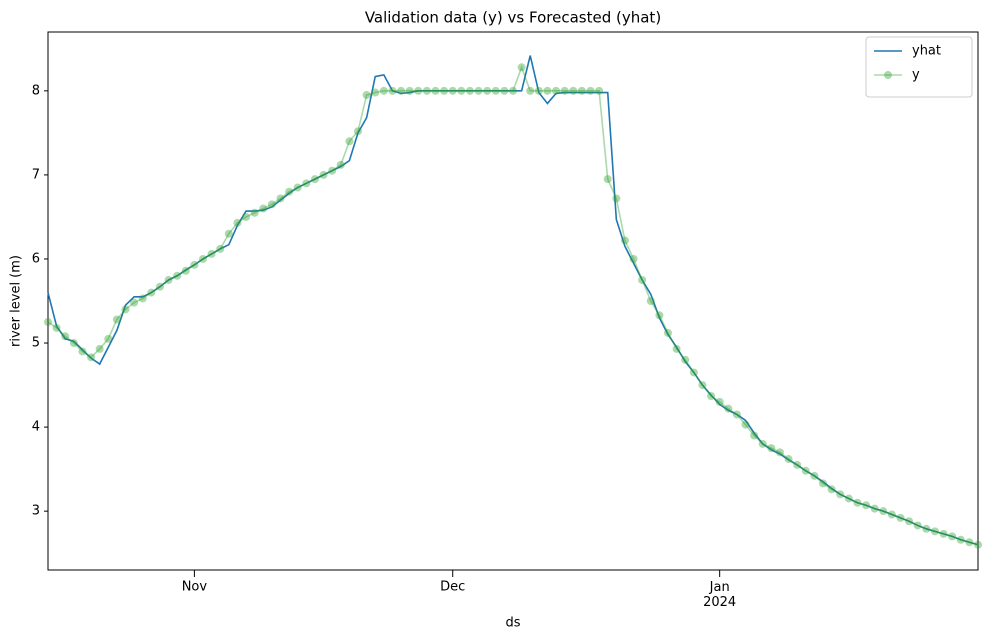 Image resolution: width=988 pixels, height=640 pixels. I want to click on x-tick-label-line: Jan, so click(719, 587).